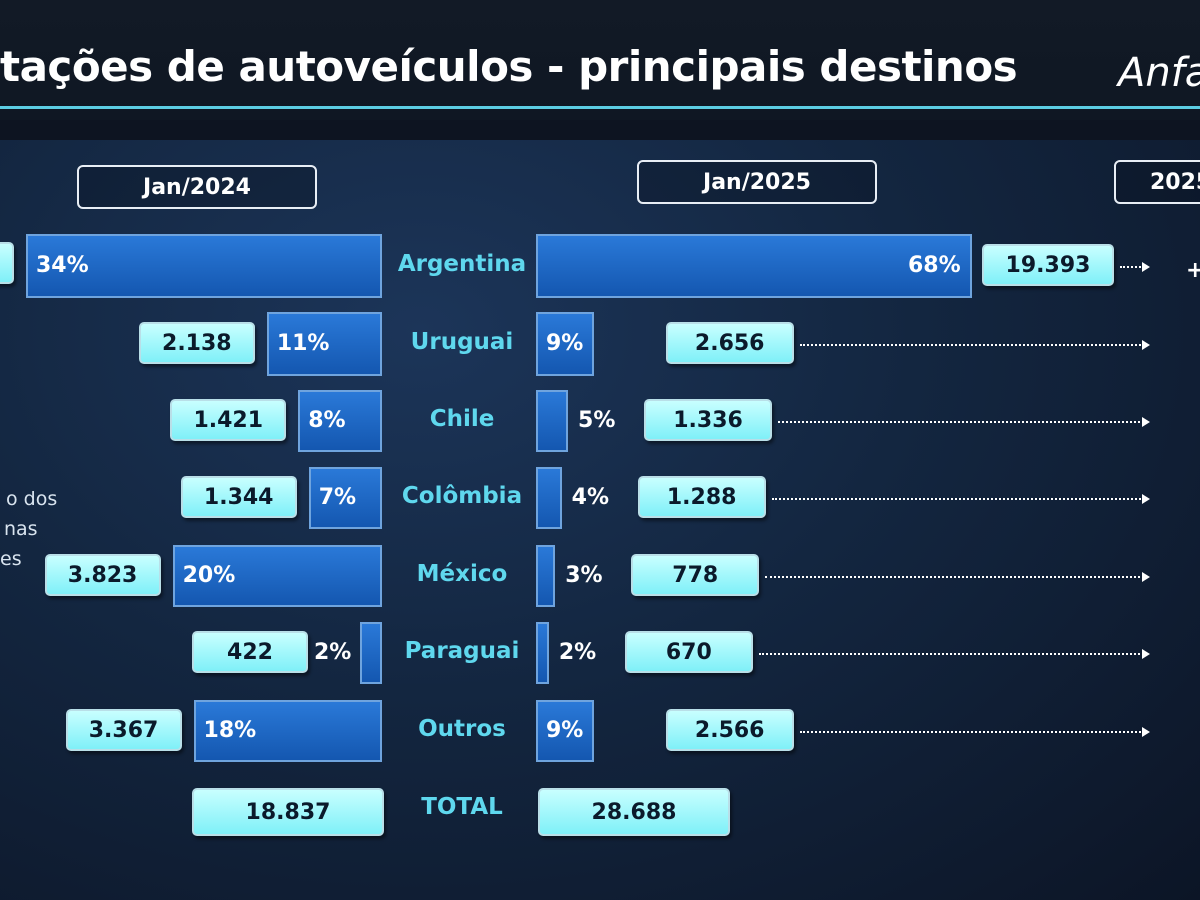  Describe the element at coordinates (462, 574) in the screenshot. I see `category-label-mexico: México` at that location.